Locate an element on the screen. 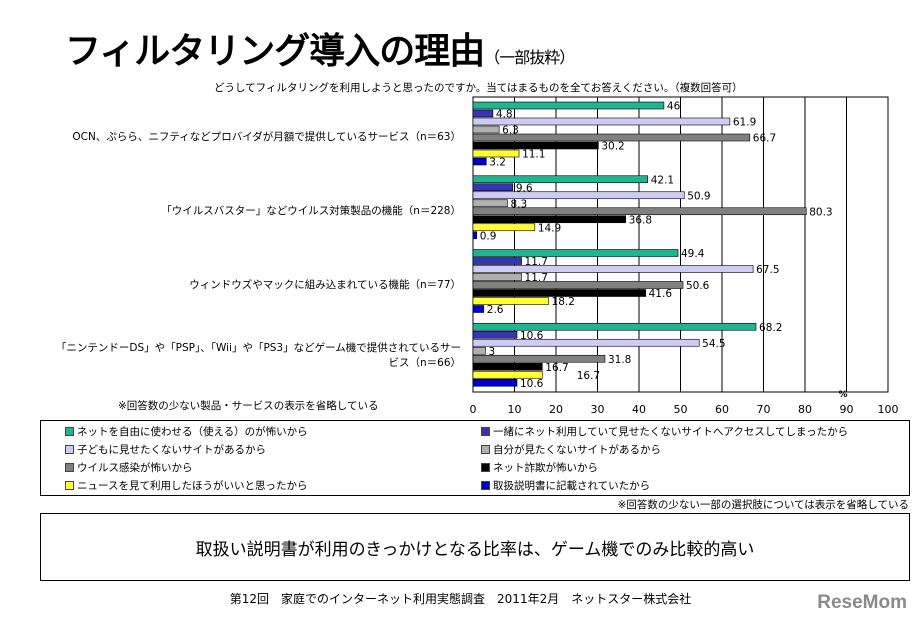 The image size is (921, 625). page-title: フィルタリング導入の理由（一部抜粋） is located at coordinates (320, 48).